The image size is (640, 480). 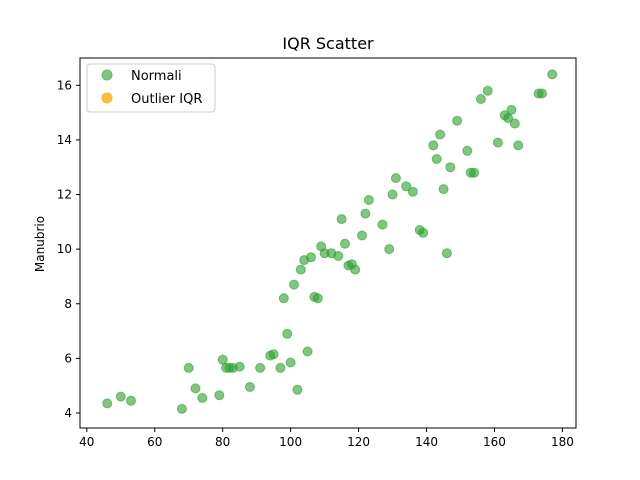 What do you see at coordinates (68, 304) in the screenshot?
I see `y-tick-label-8: 8` at bounding box center [68, 304].